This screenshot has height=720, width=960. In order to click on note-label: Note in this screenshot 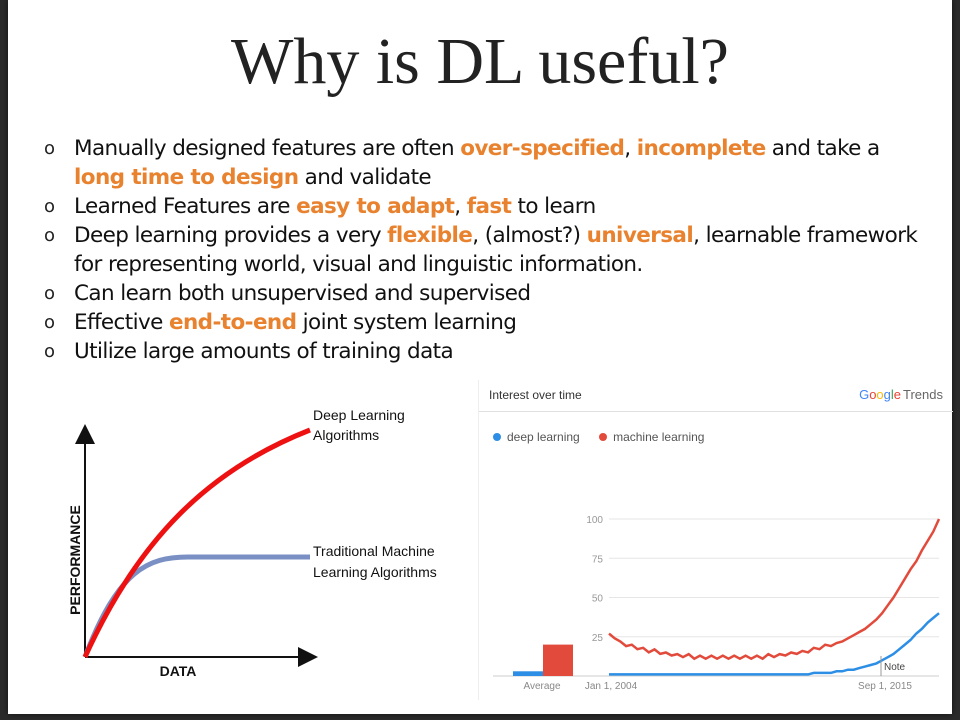, I will do `click(895, 667)`.